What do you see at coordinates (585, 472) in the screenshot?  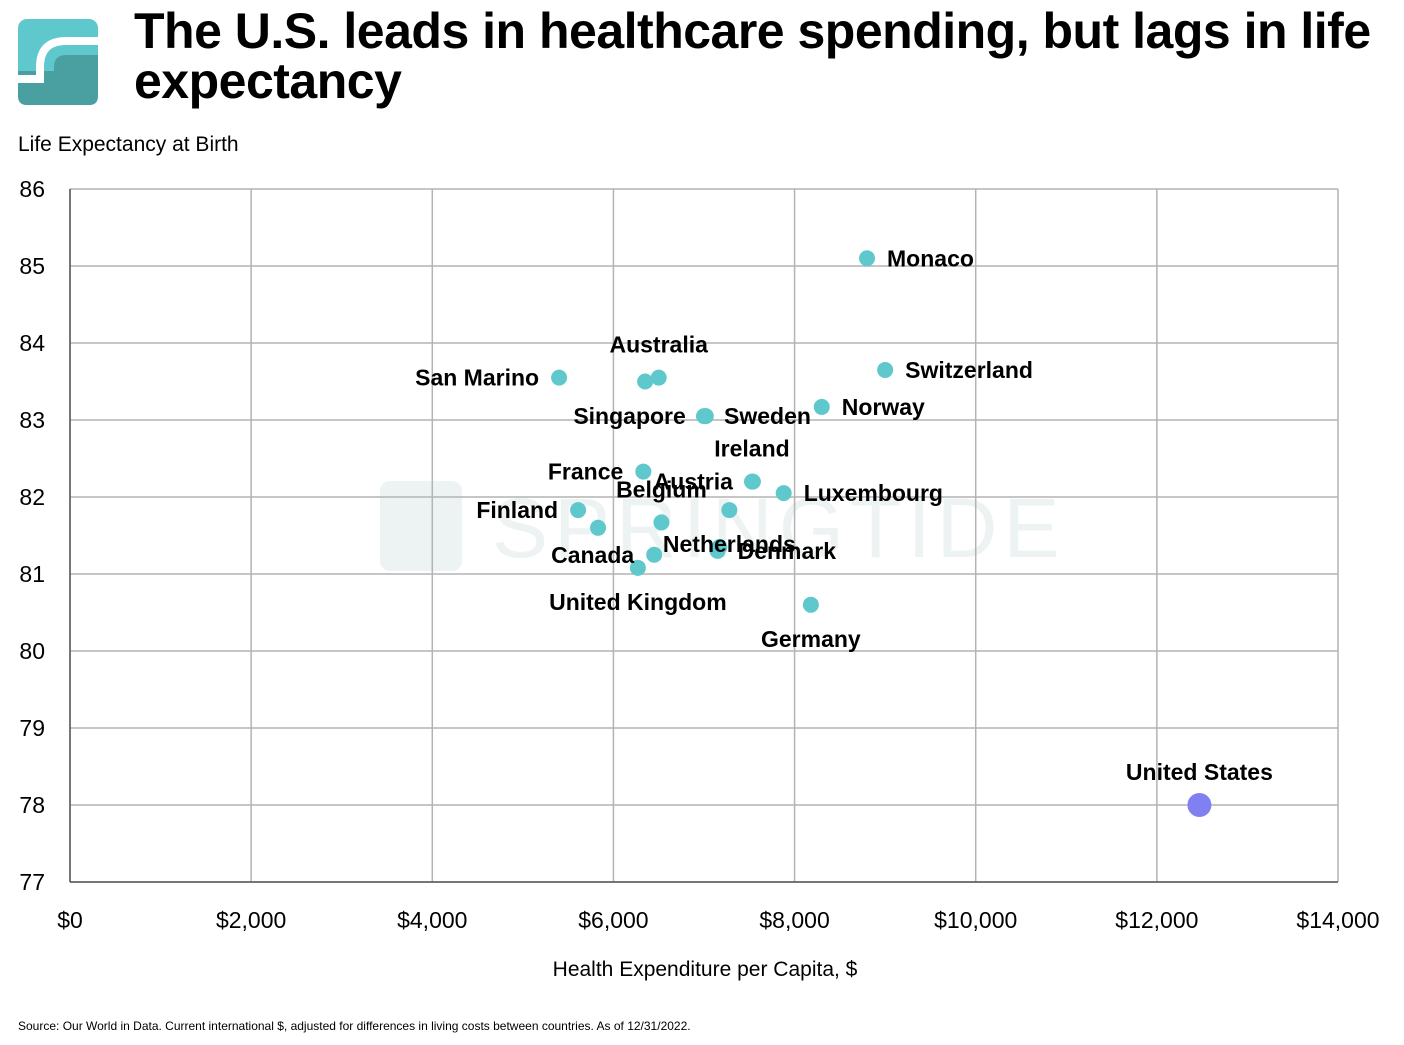 I see `point-label: France` at bounding box center [585, 472].